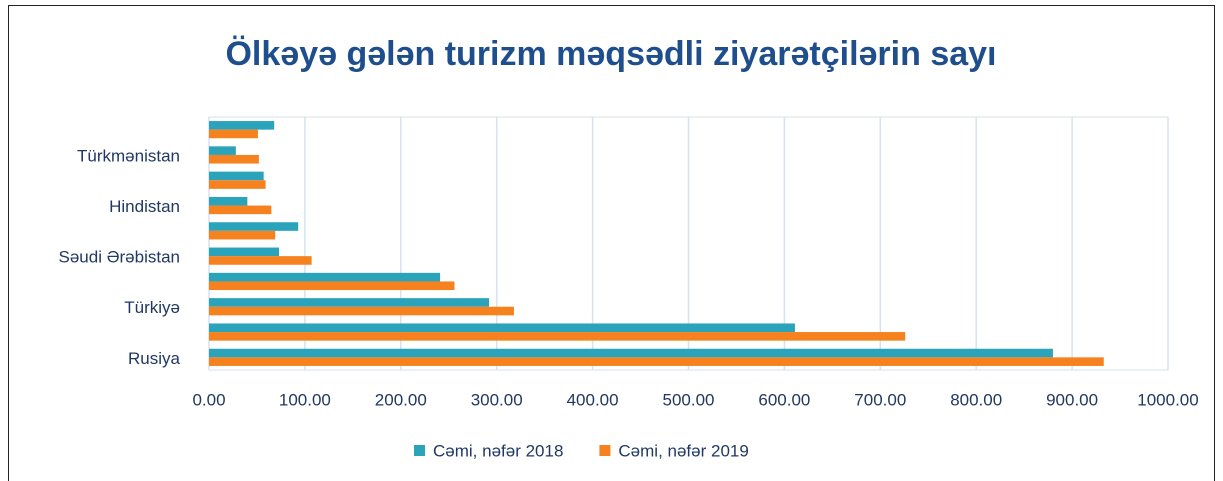  I want to click on x-tick-label: 0.00, so click(208, 399).